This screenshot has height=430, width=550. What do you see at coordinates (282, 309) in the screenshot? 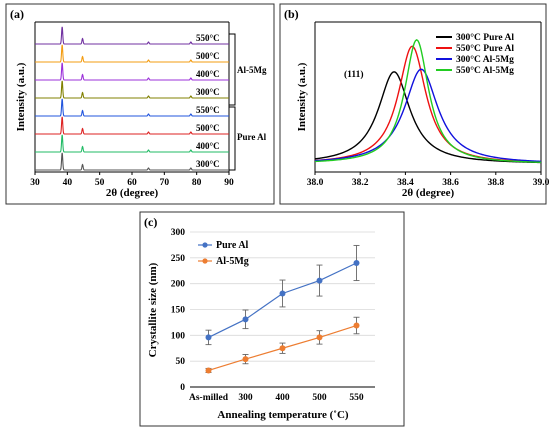
I see `panel-c-series` at bounding box center [282, 309].